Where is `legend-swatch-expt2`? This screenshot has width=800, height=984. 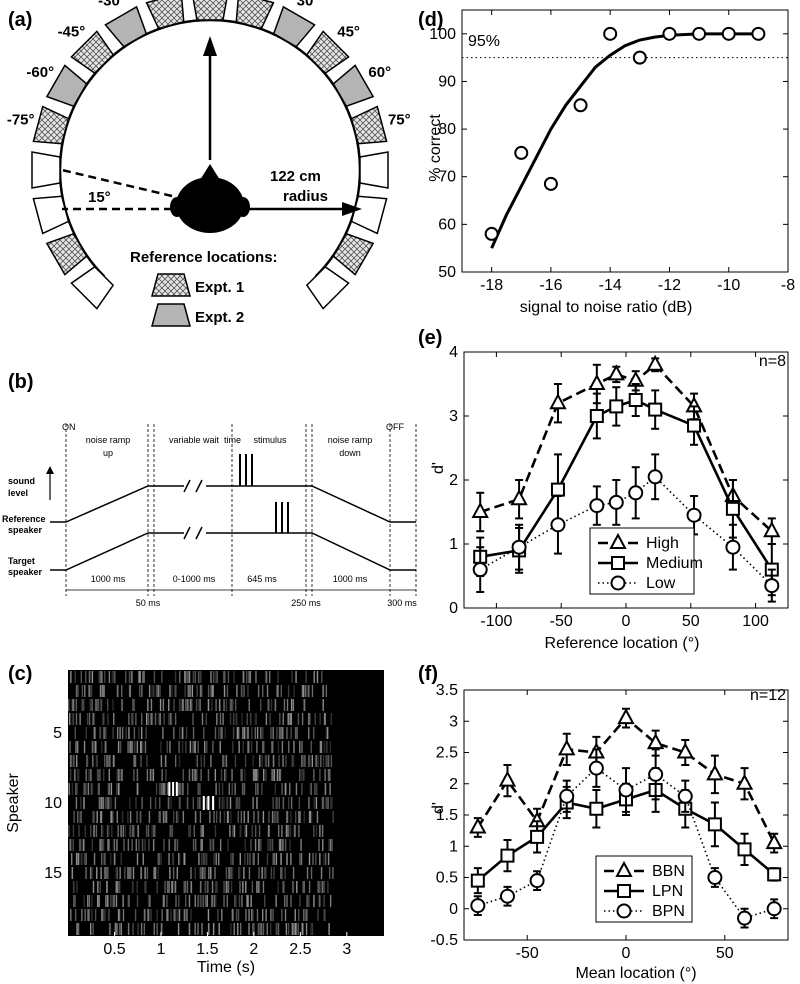 legend-swatch-expt2 is located at coordinates (171, 315).